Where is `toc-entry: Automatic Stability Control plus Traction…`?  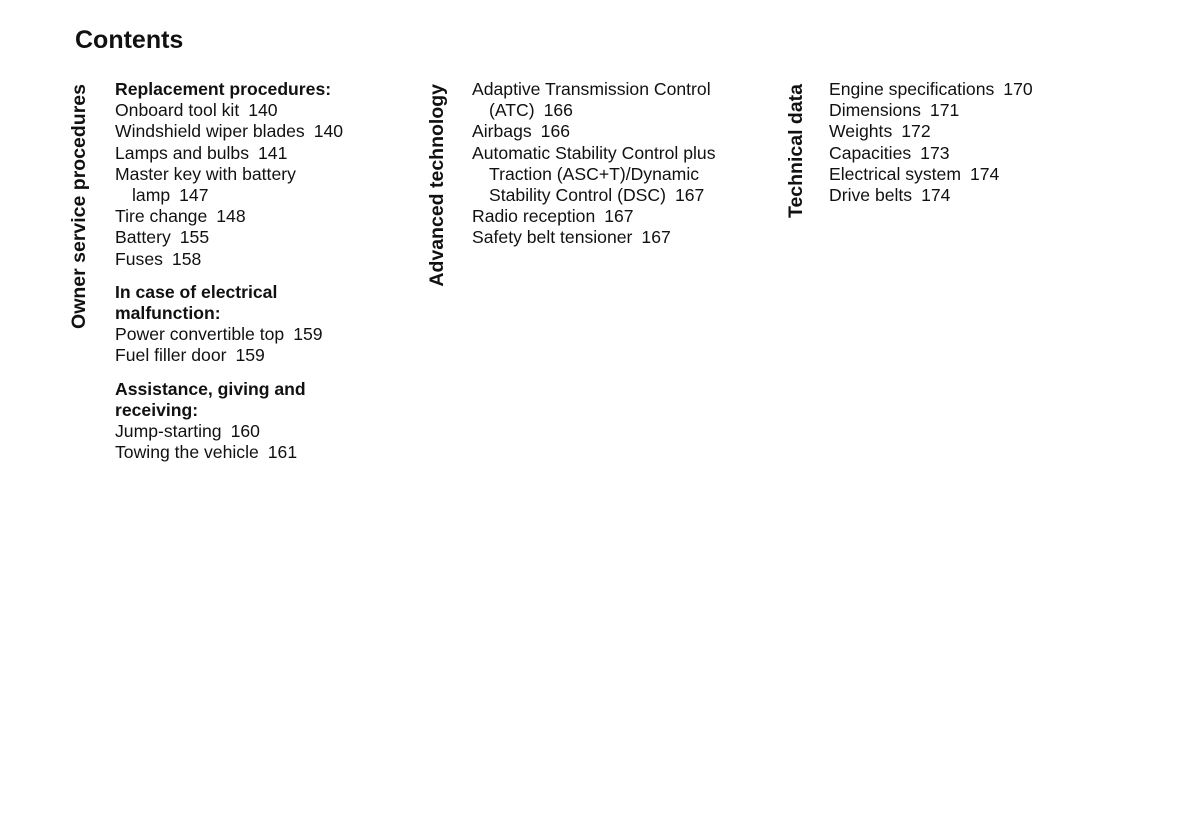 toc-entry: Automatic Stability Control plus Traction… is located at coordinates (594, 175).